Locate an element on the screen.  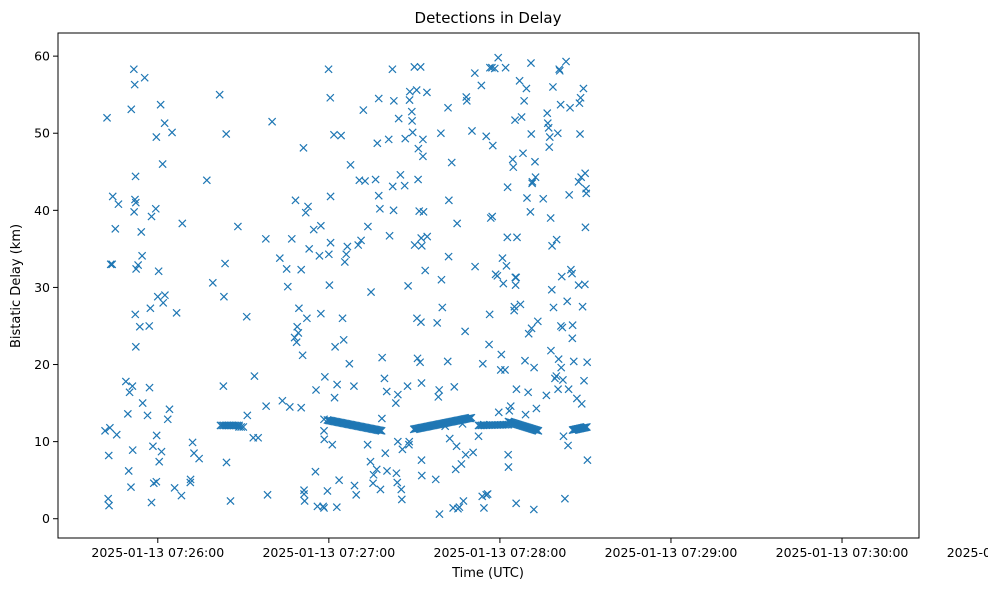
chart-title: Detections in Delay is located at coordinates (488, 18).